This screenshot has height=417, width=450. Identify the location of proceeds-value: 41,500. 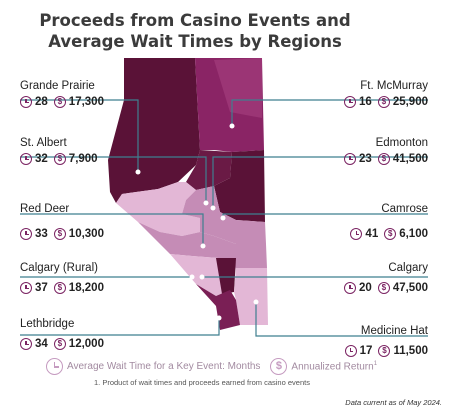
(410, 159).